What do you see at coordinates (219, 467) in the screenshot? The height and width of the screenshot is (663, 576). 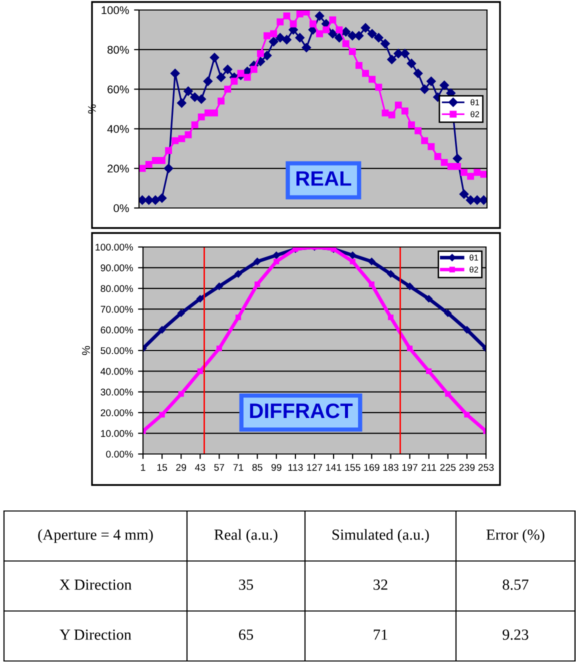 I see `x-tick-label: 57` at bounding box center [219, 467].